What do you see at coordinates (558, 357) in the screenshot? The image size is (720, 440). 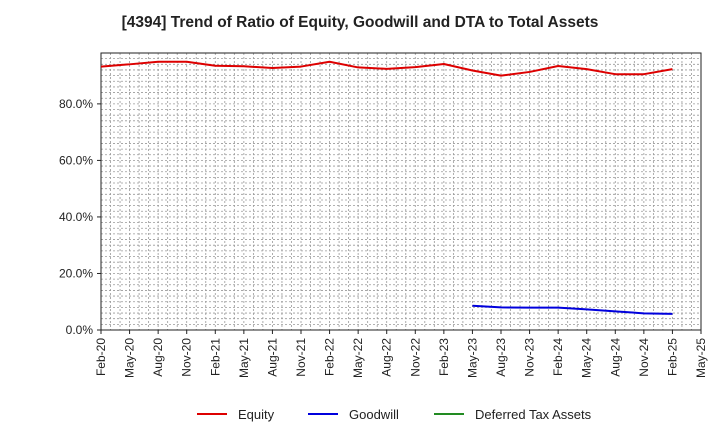 I see `x-tick-label: Feb-24` at bounding box center [558, 357].